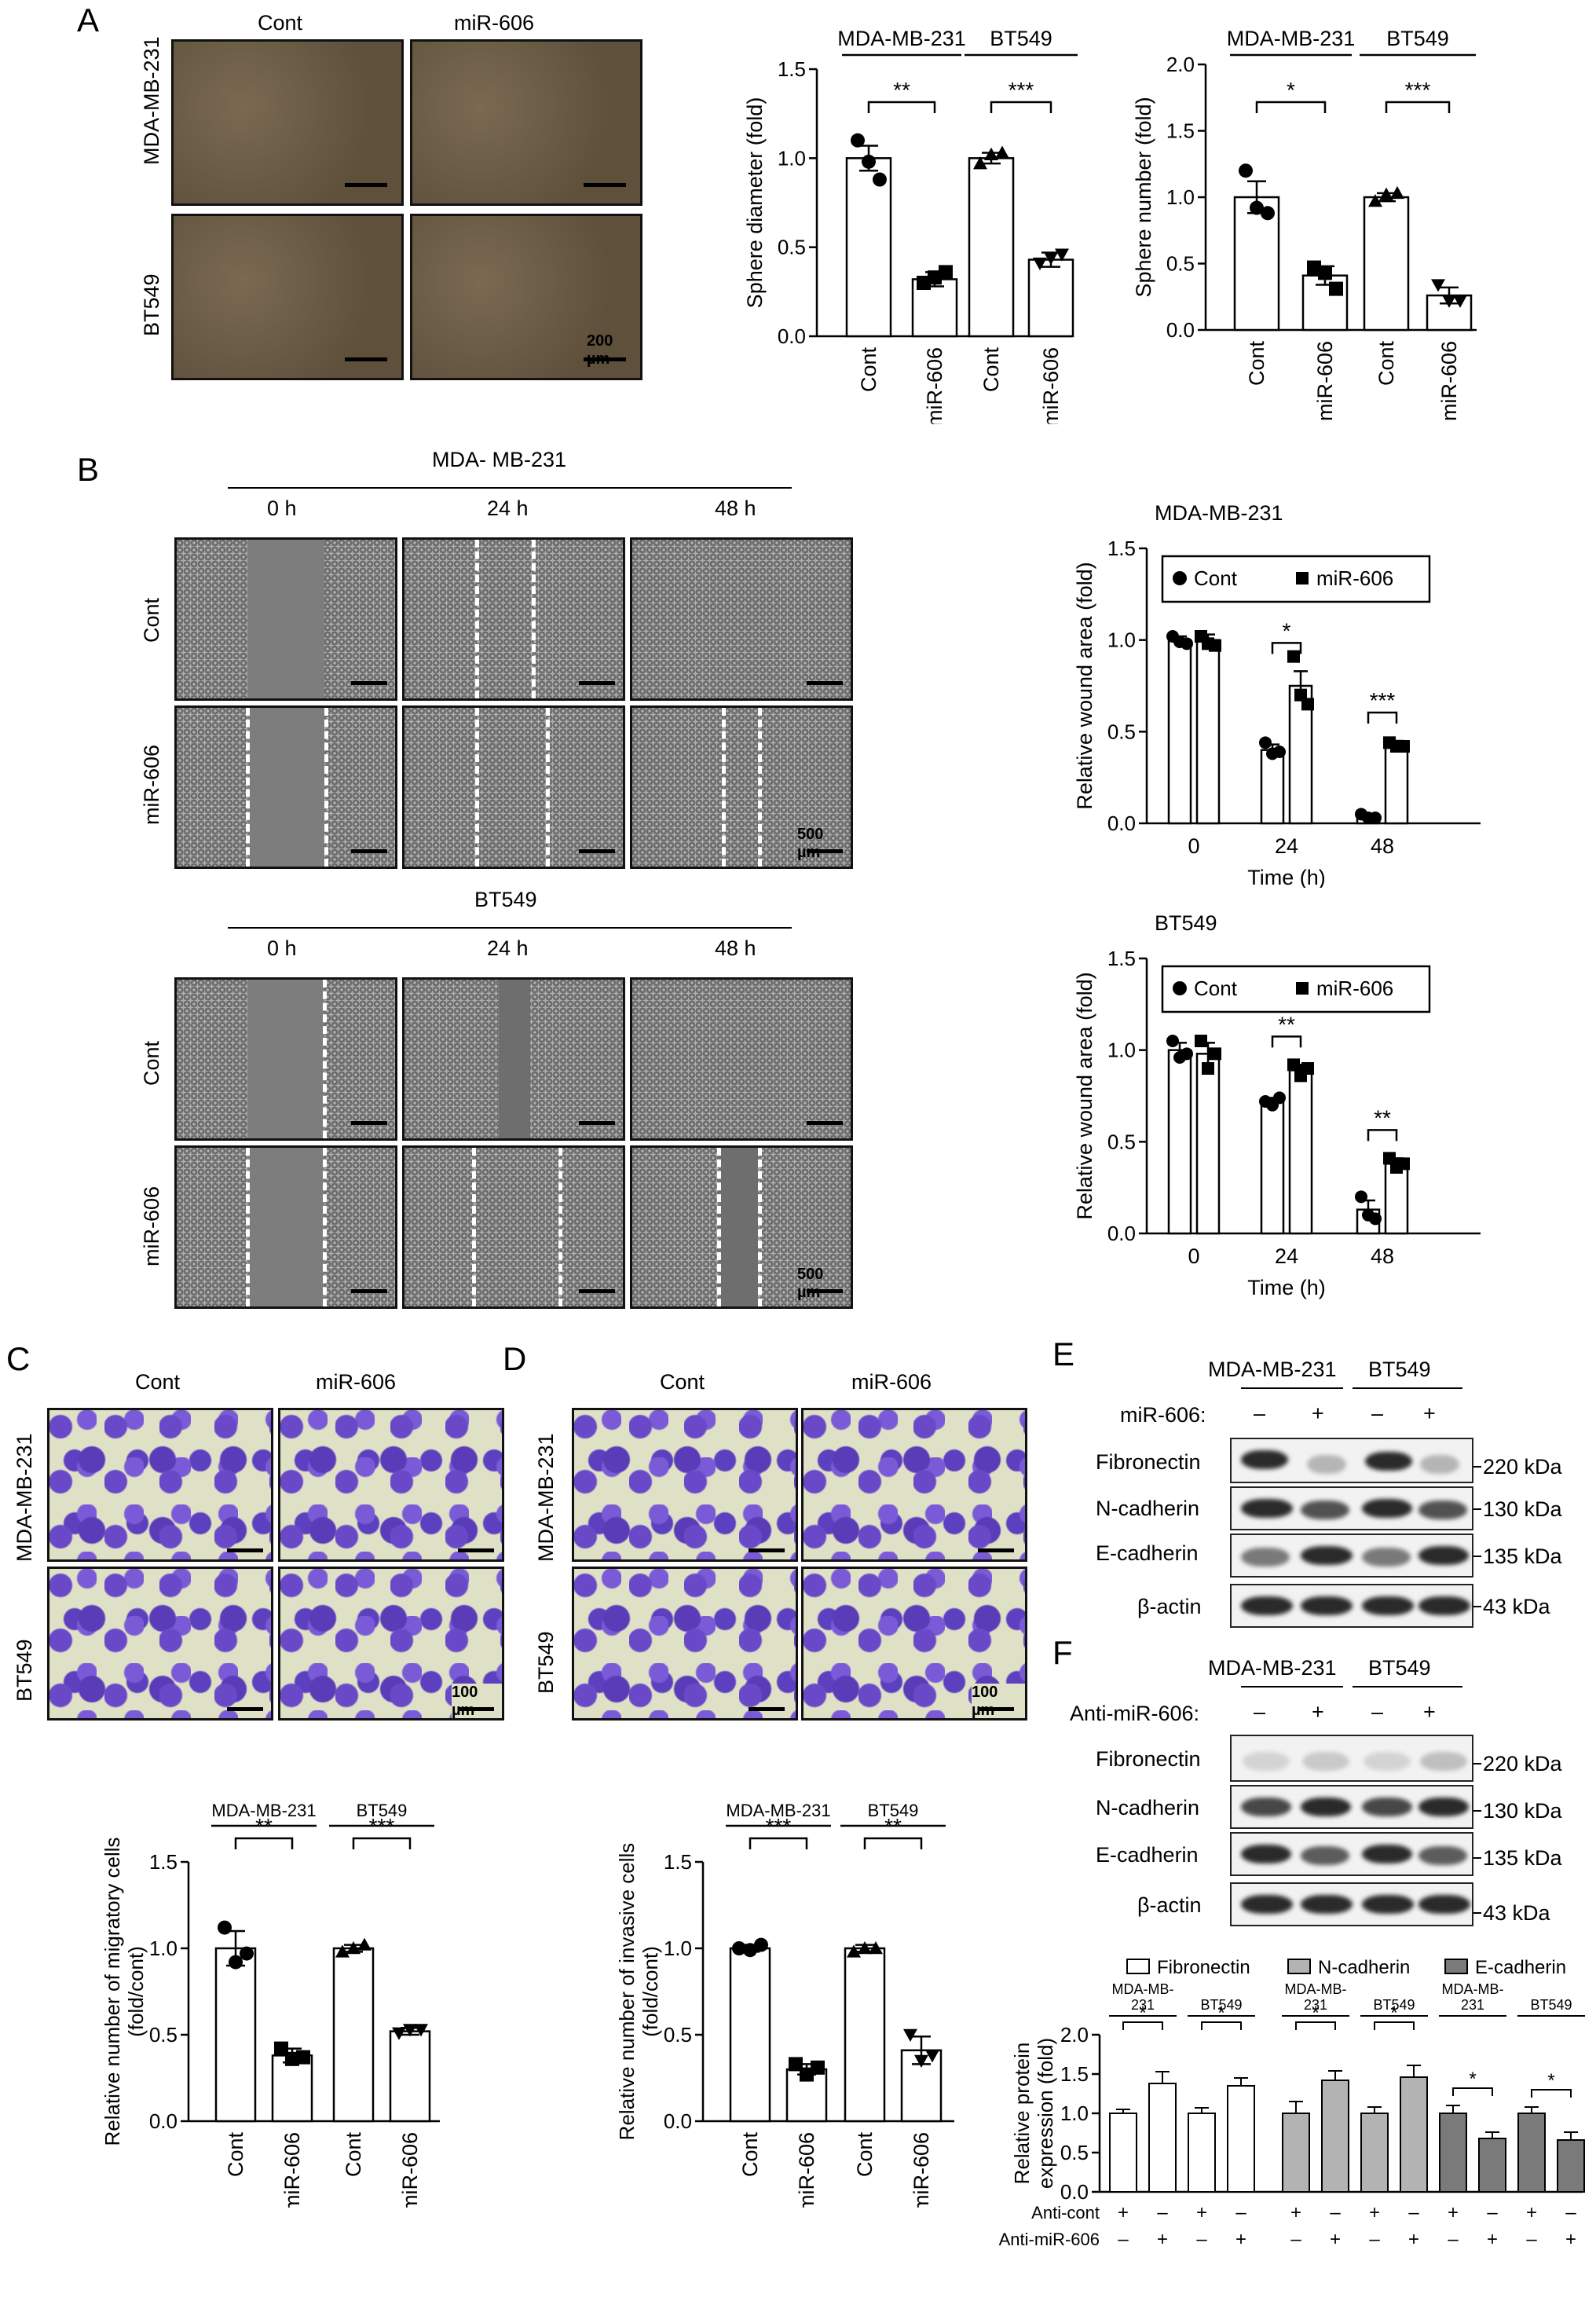 This screenshot has width=1596, height=2305. What do you see at coordinates (1272, 1370) in the screenshot?
I see `panel-e-group-mda: MDA-MB-231` at bounding box center [1272, 1370].